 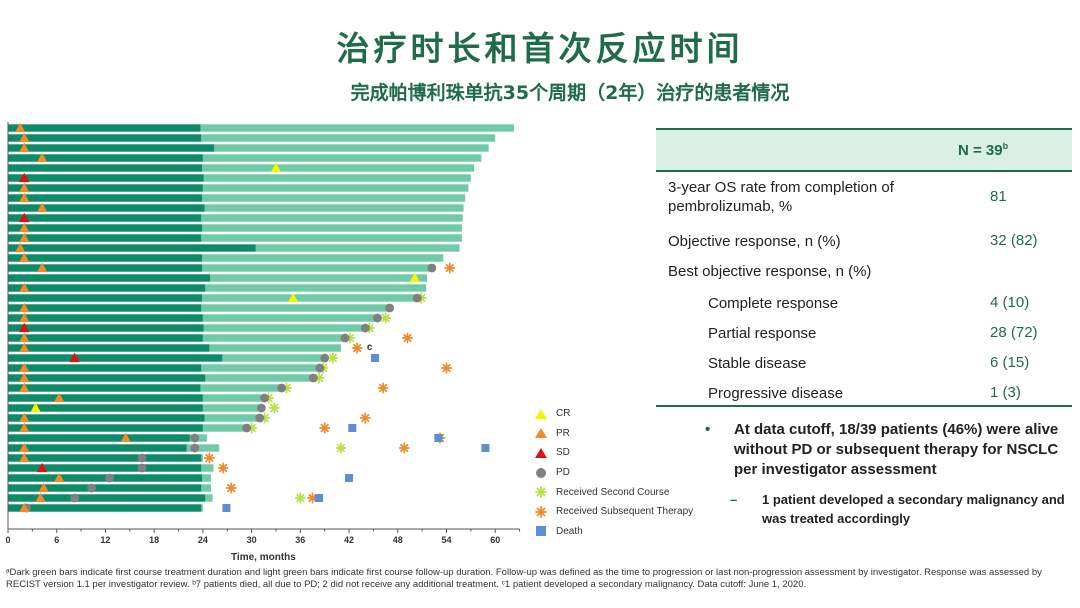 What do you see at coordinates (776, 393) in the screenshot?
I see `table-row-label: Progressive disease` at bounding box center [776, 393].